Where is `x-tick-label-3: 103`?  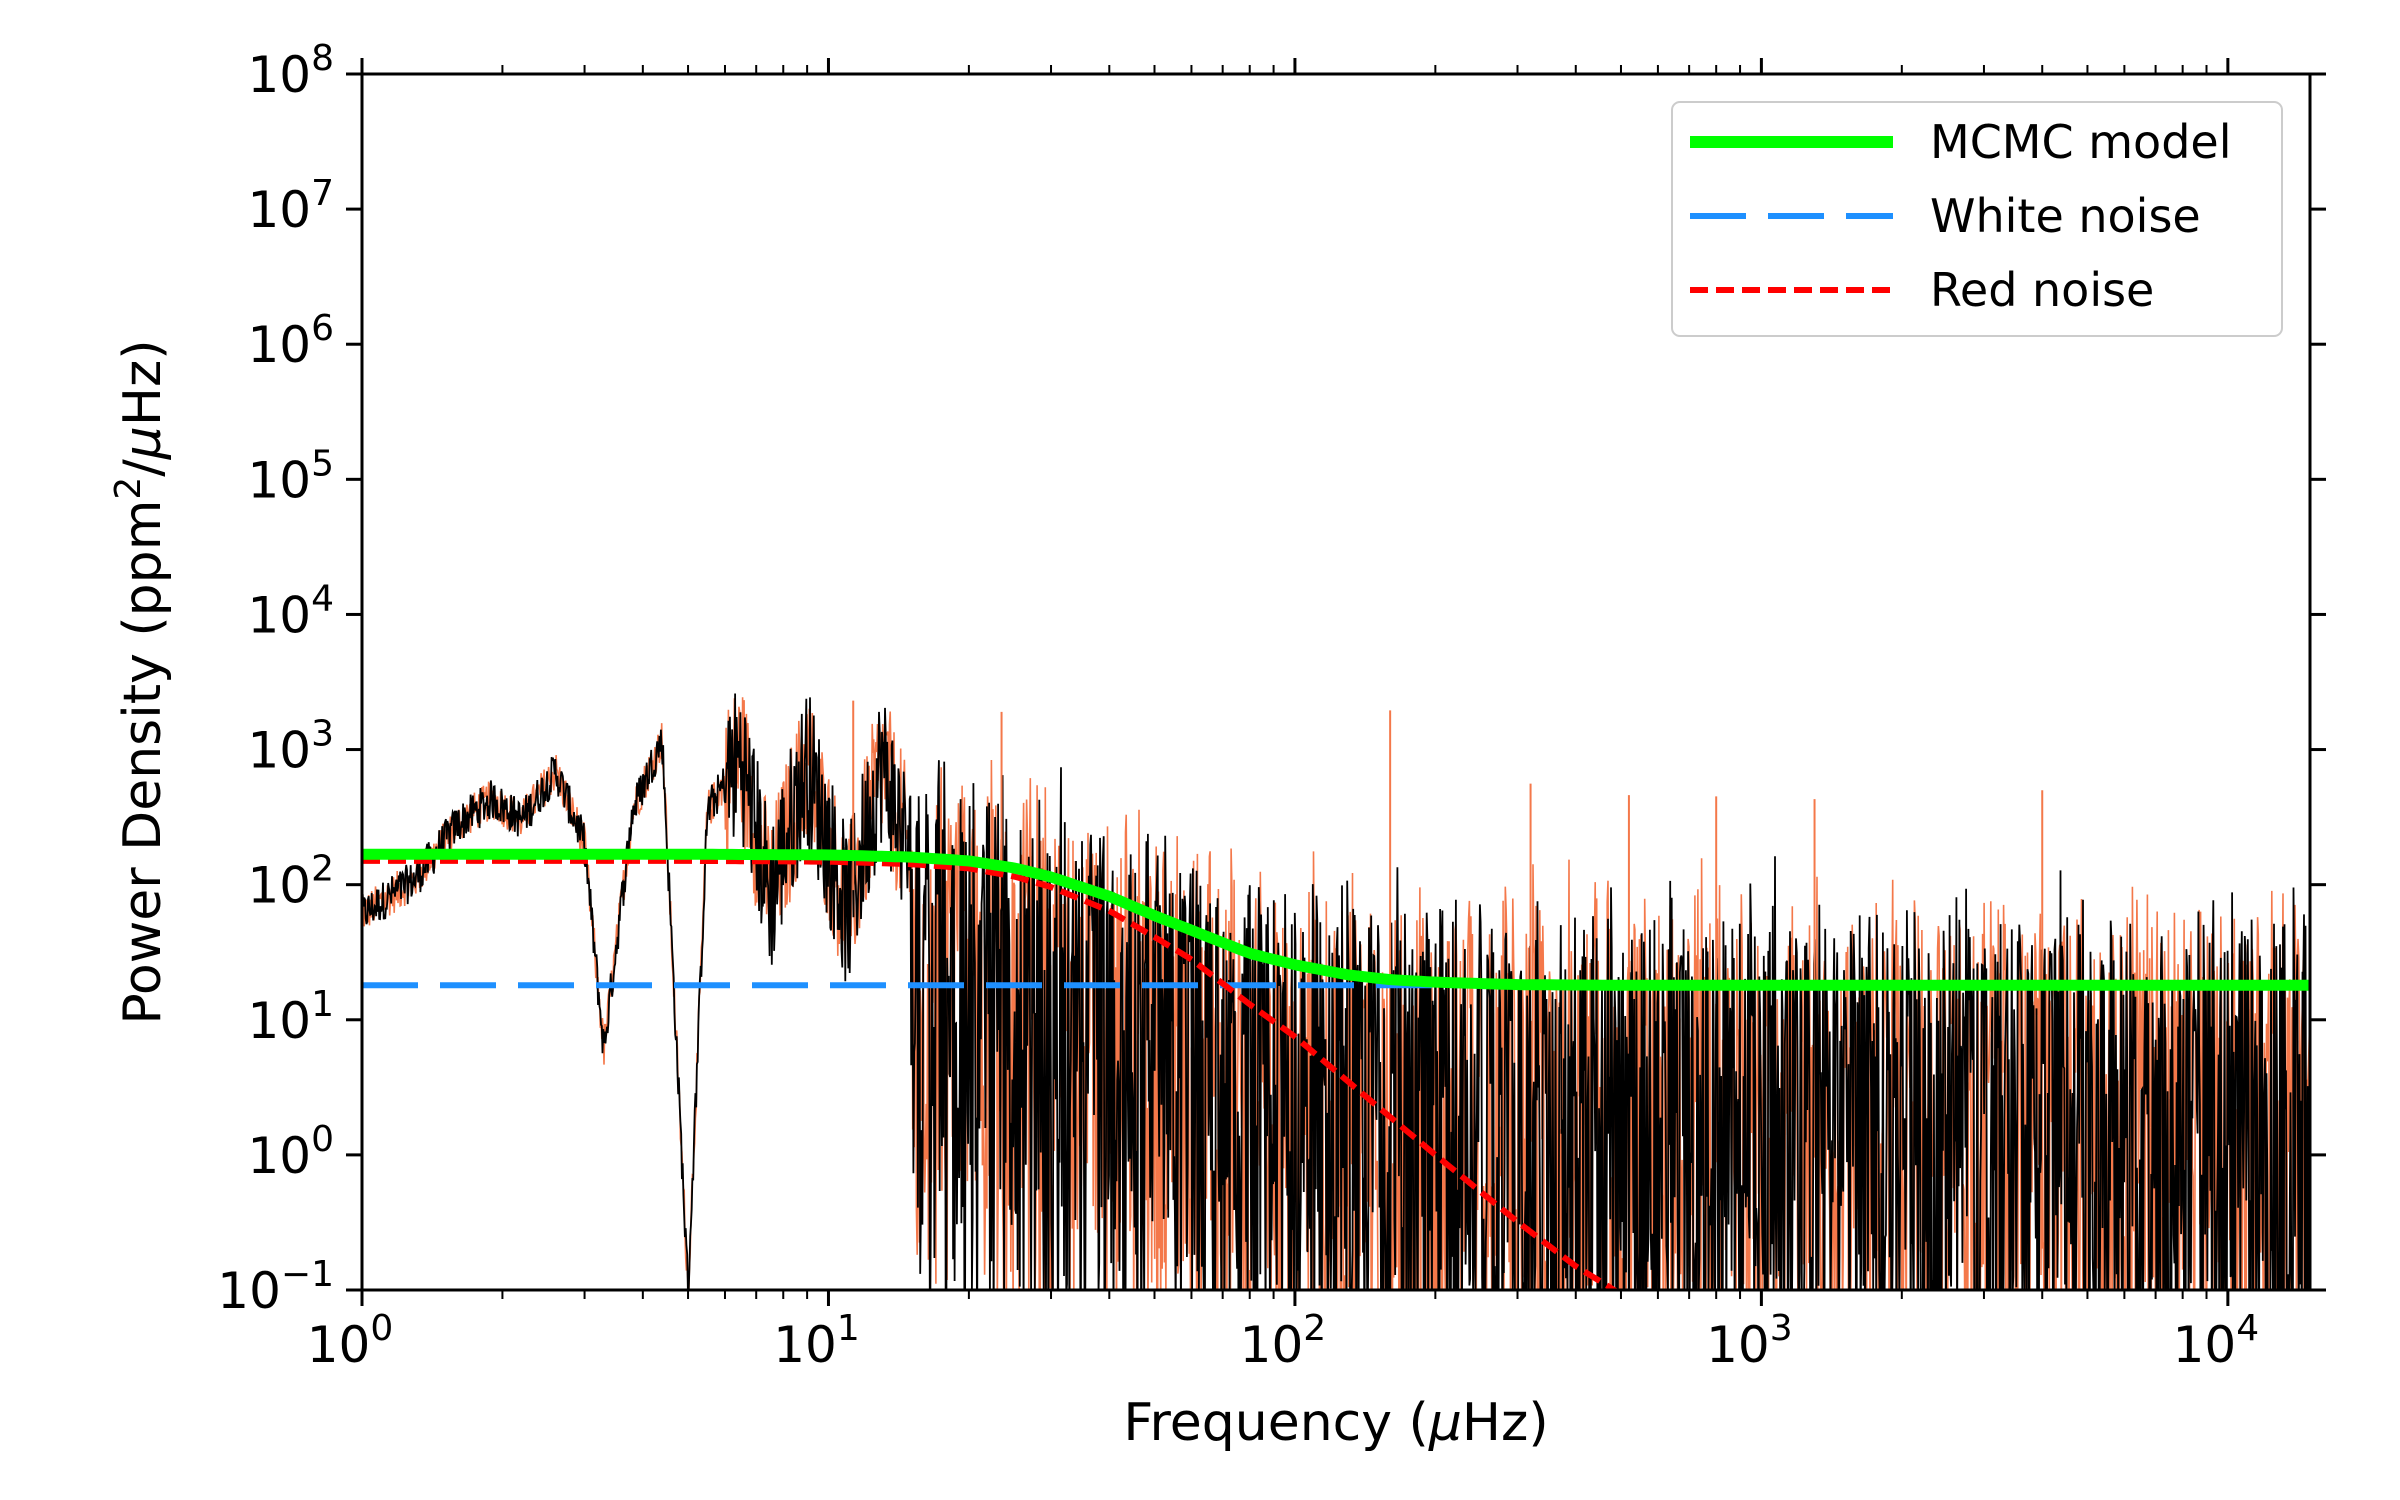 x-tick-label-3: 103 is located at coordinates (1749, 1341).